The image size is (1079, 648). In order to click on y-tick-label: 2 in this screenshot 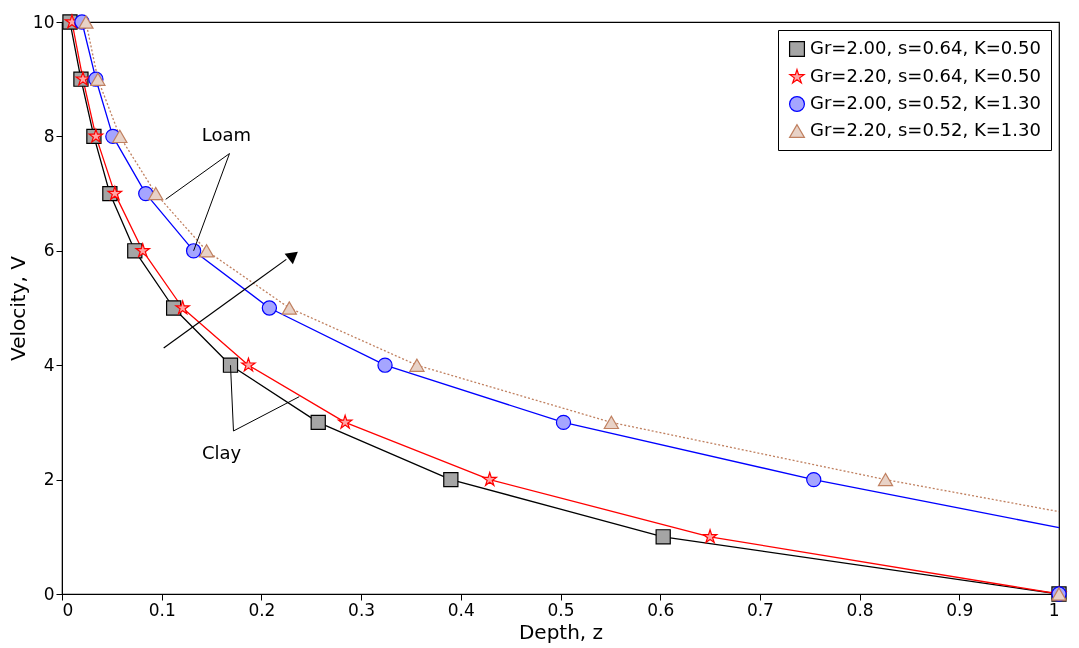, I will do `click(49, 479)`.